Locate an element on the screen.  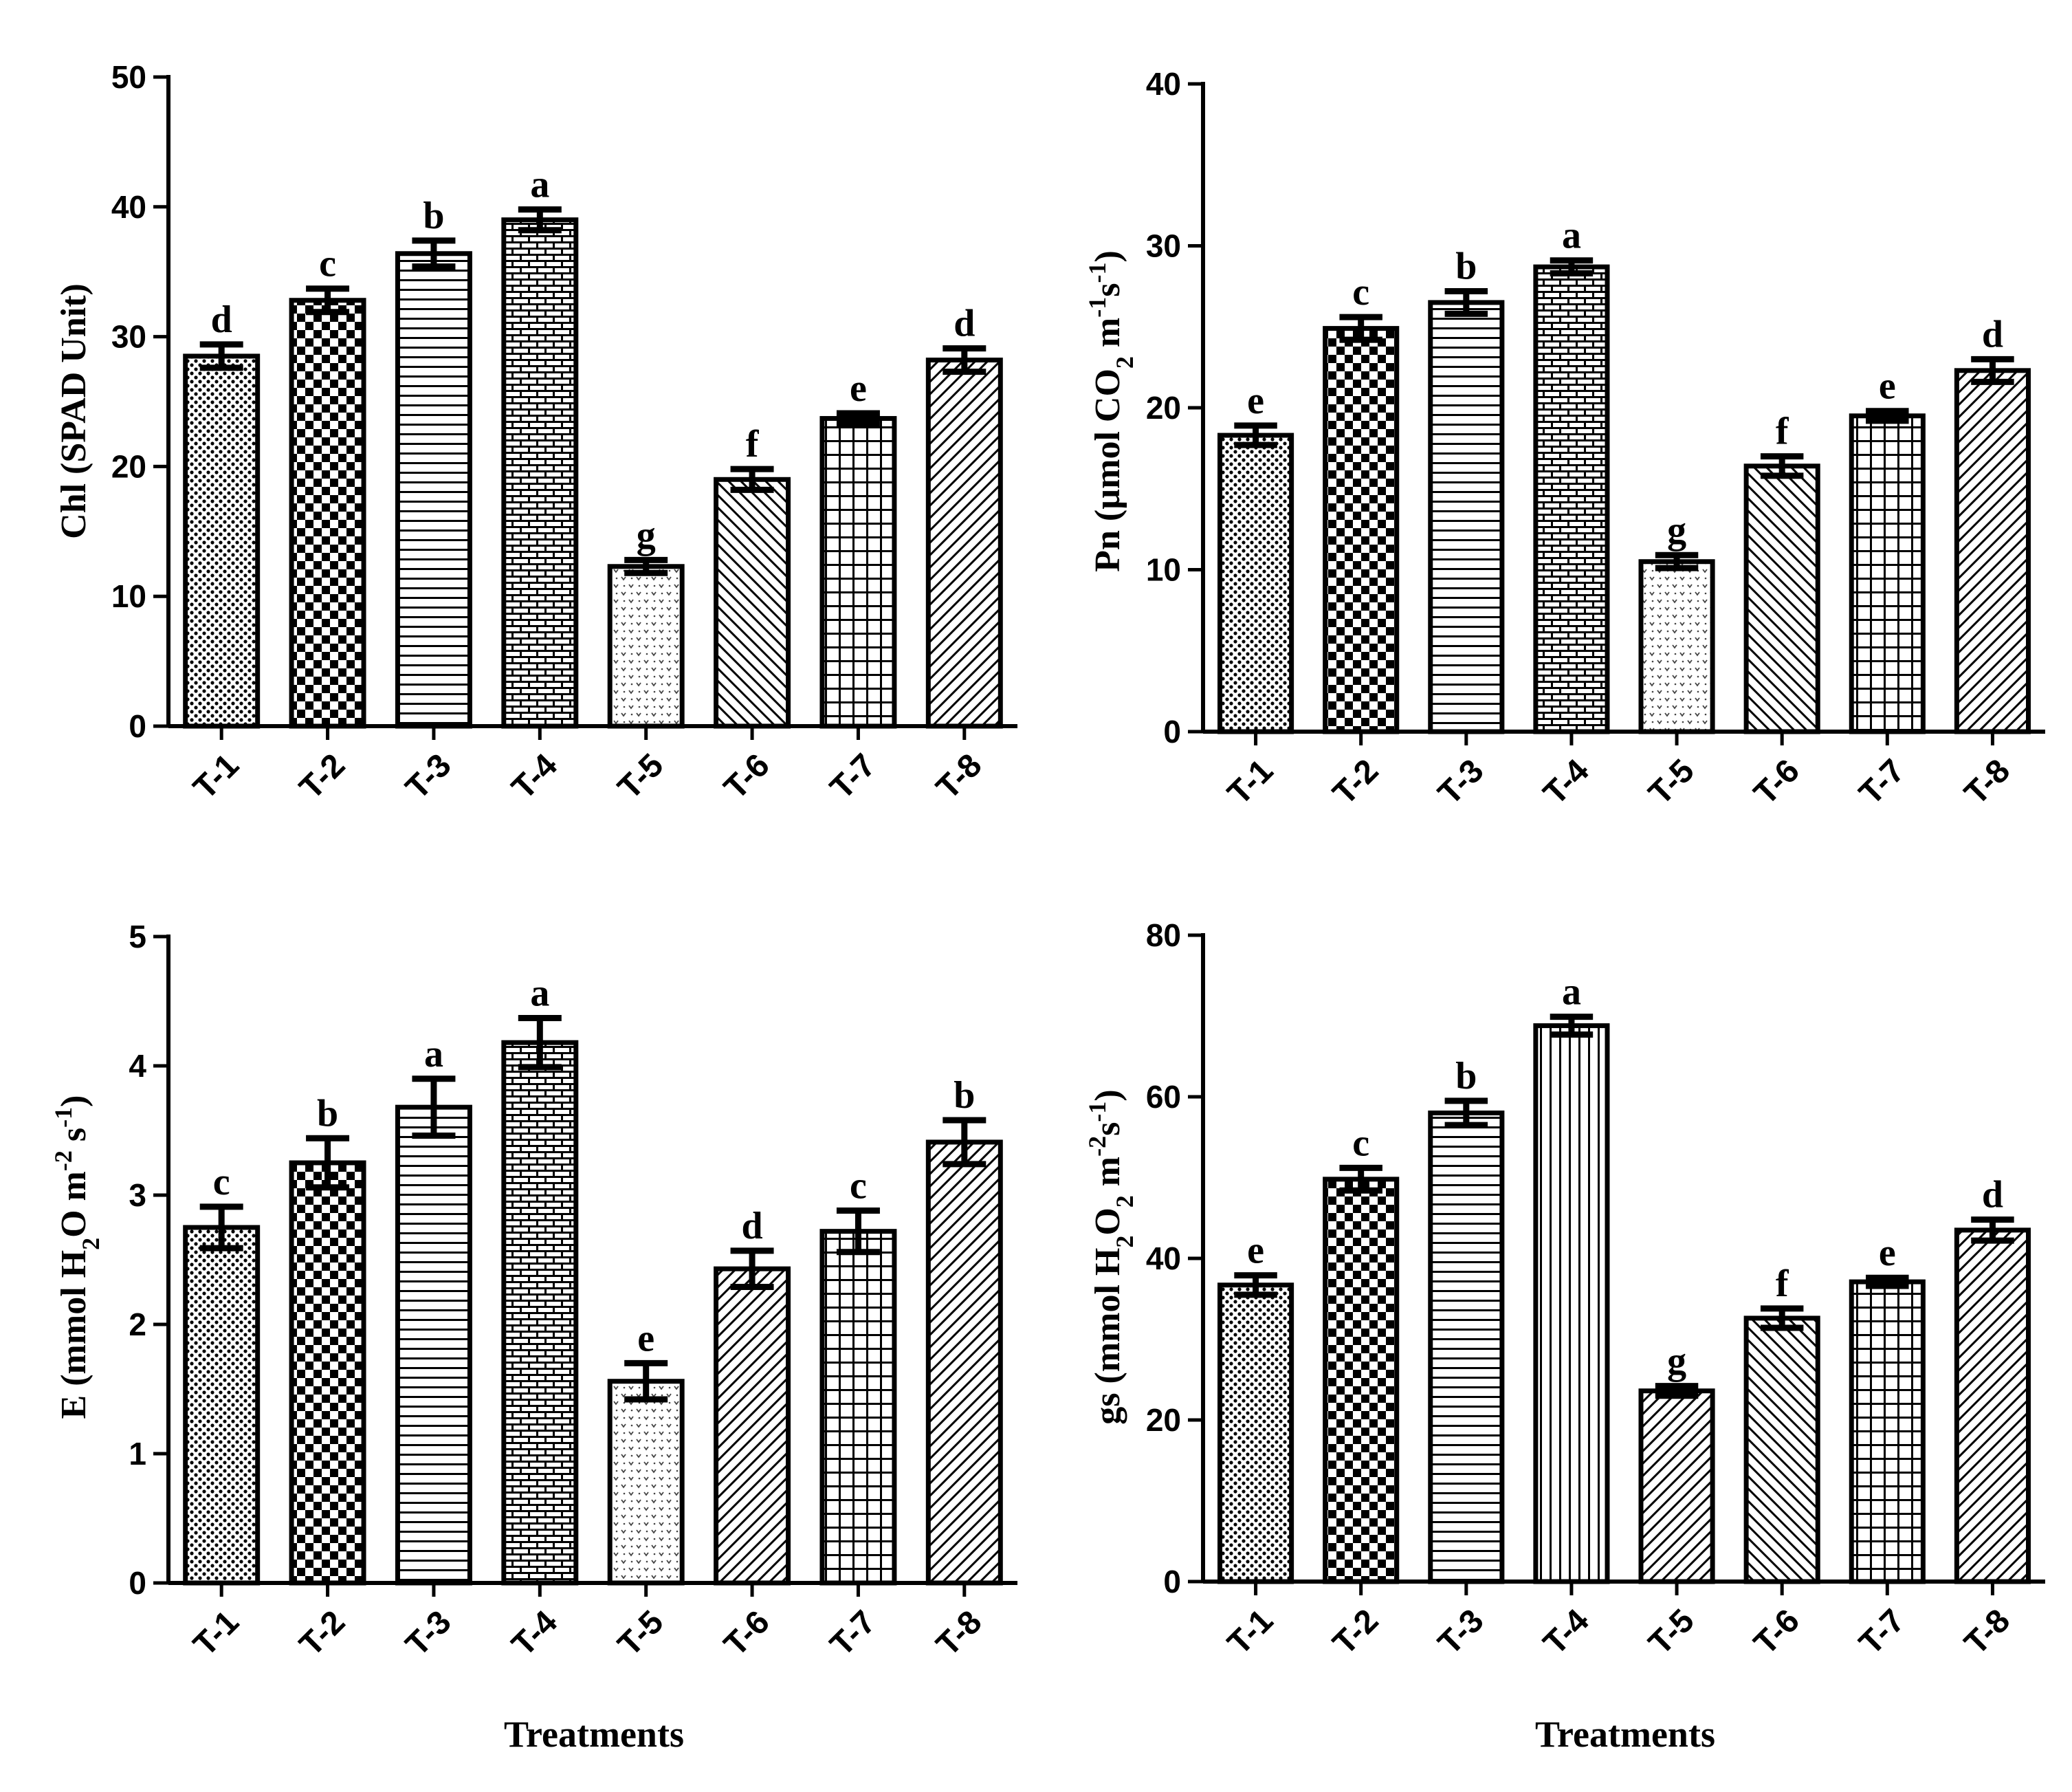
y-axis-label: gs (mmol H2O2 m-2s-1) is located at coordinates (1110, 1256).